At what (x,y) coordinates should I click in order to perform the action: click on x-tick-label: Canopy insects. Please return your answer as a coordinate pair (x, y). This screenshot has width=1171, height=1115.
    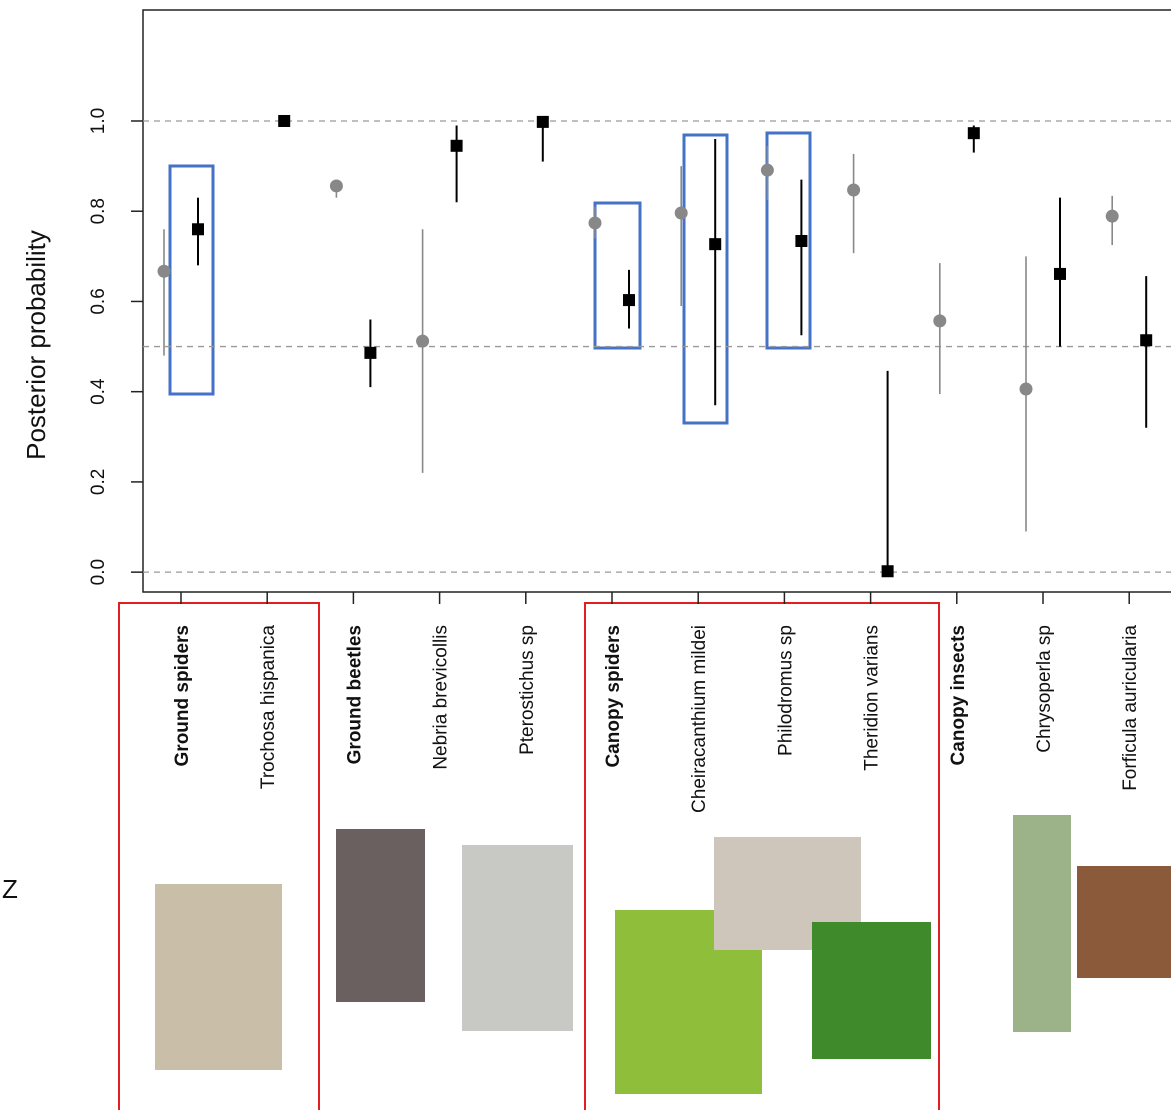
    Looking at the image, I should click on (958, 695).